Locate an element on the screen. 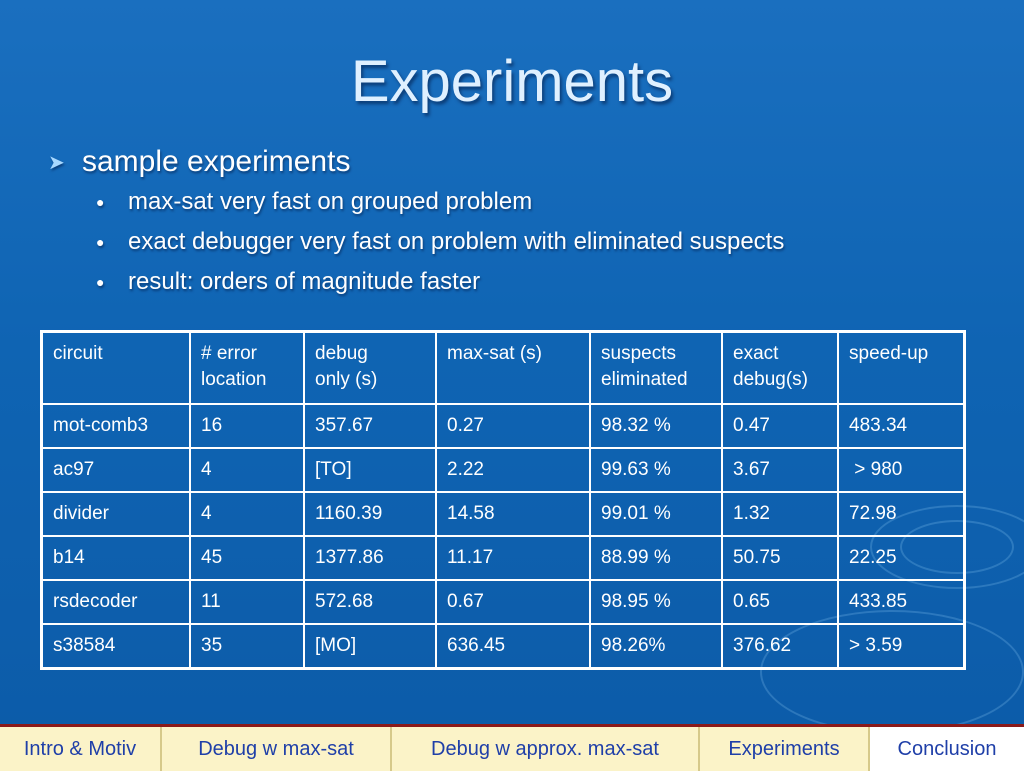  table-cell: mot-comb3 is located at coordinates (115, 426).